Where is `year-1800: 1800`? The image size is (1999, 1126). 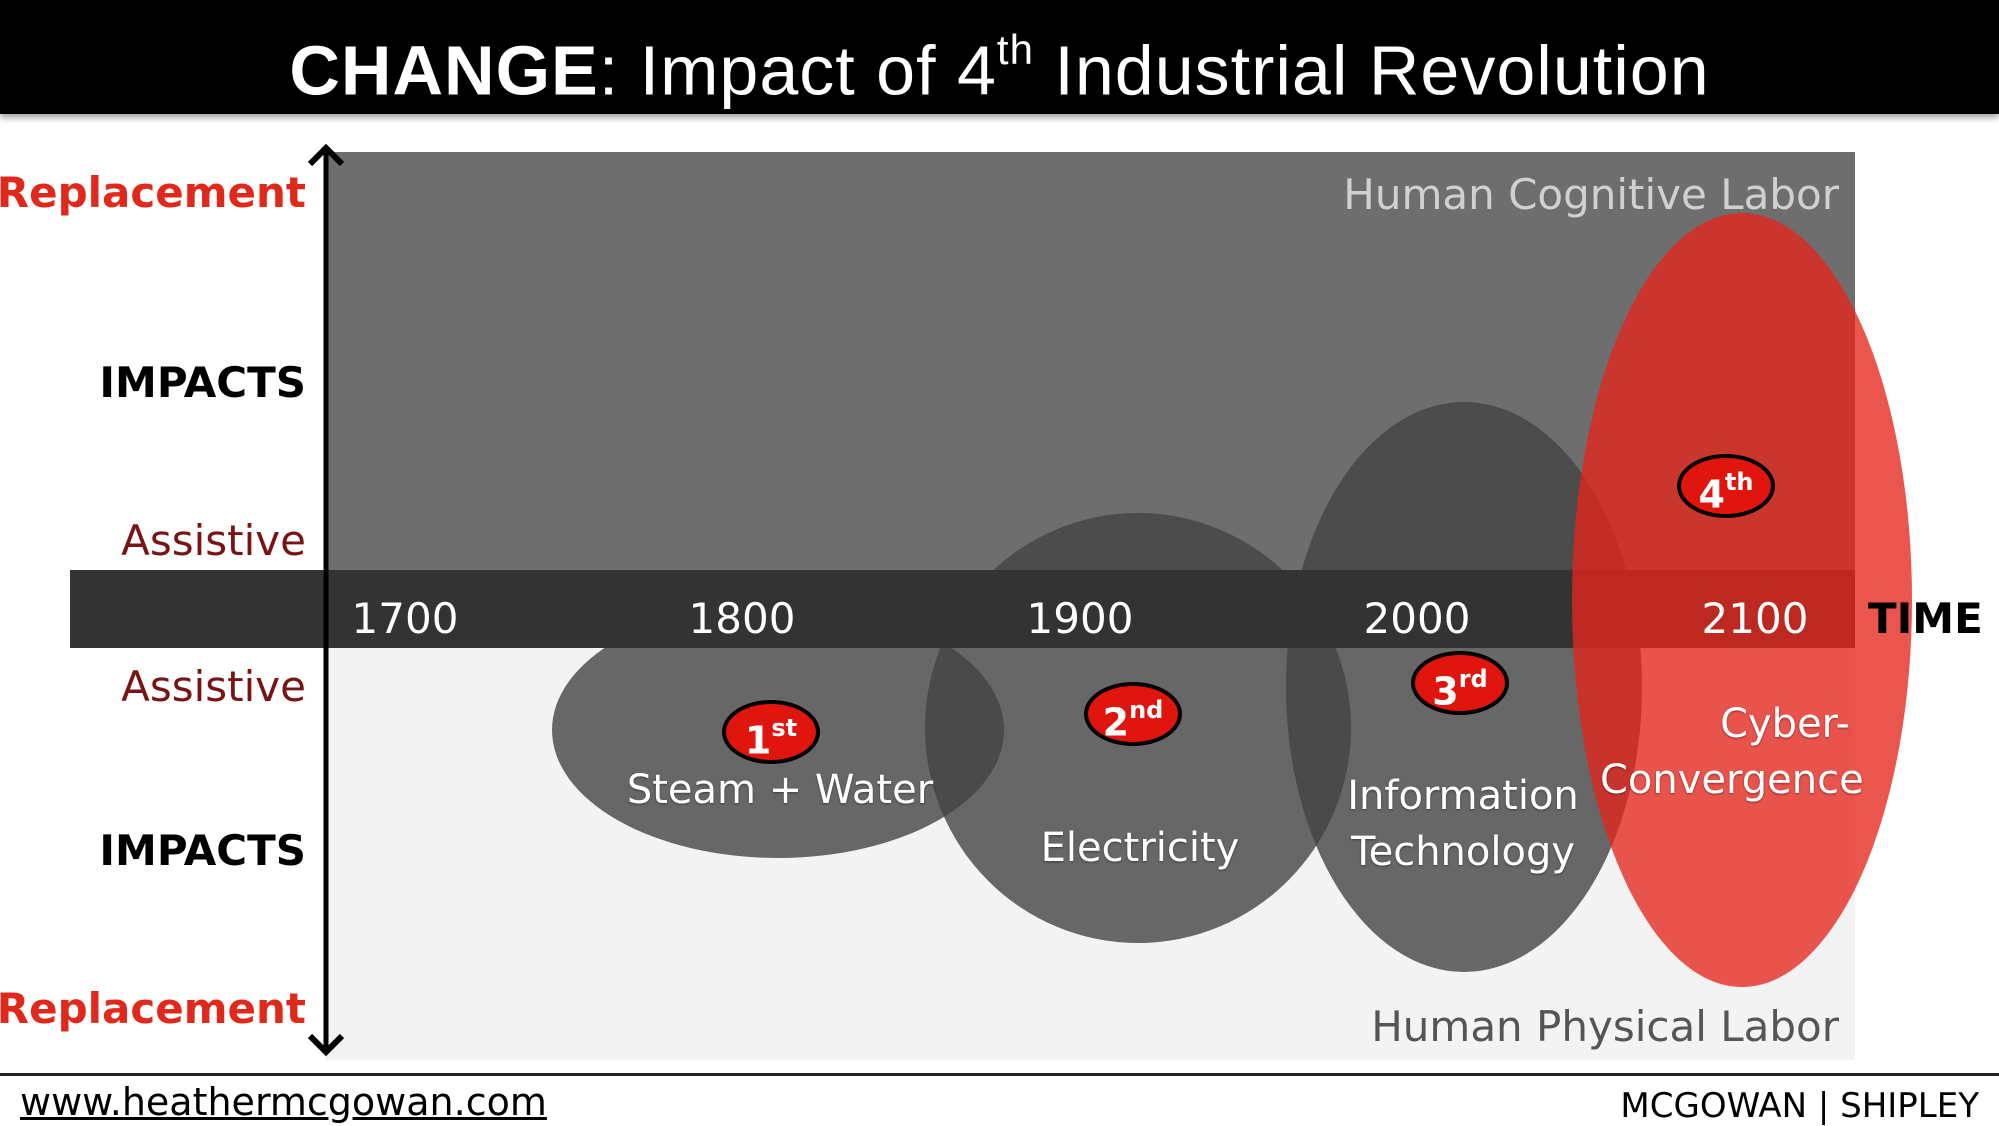 year-1800: 1800 is located at coordinates (742, 618).